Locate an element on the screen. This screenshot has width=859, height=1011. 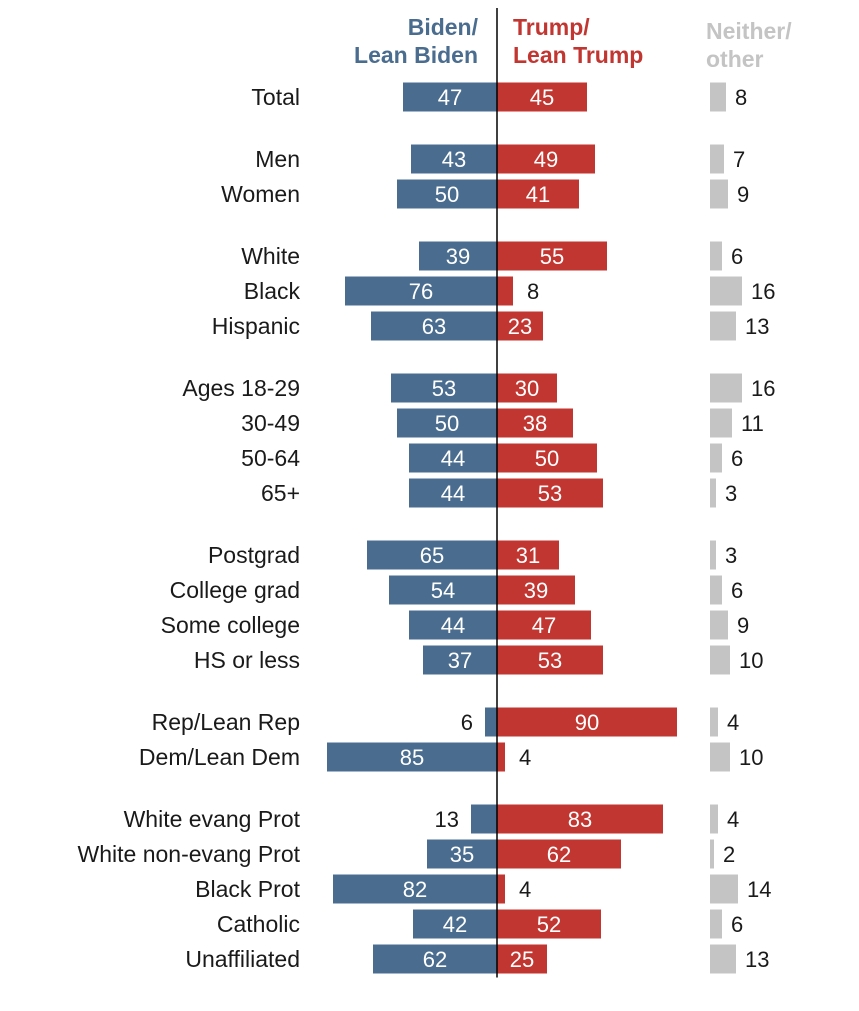
bar-neither-some-college is located at coordinates (719, 625).